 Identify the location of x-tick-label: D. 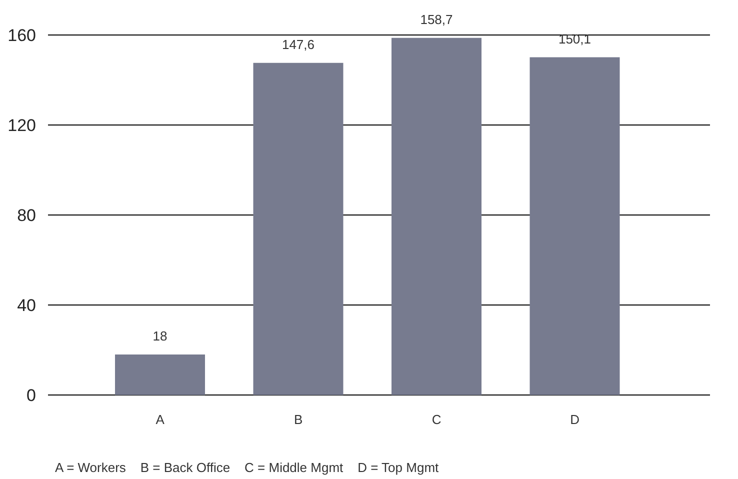
(575, 420).